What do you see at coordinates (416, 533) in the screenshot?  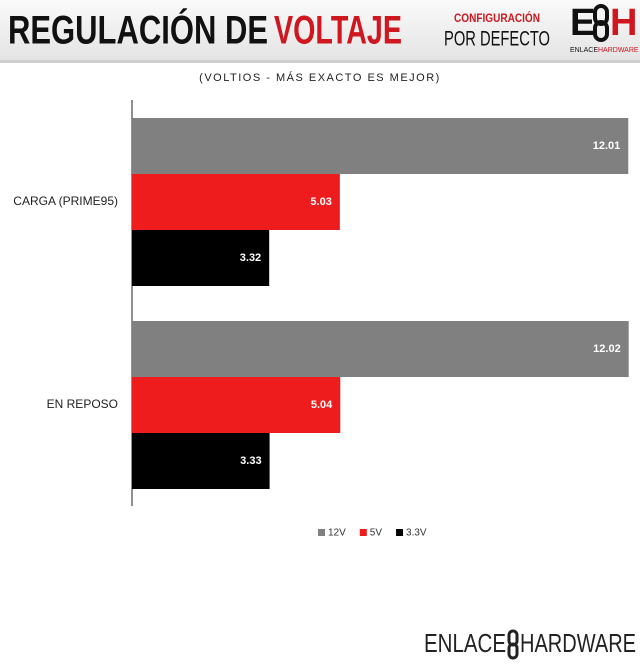 I see `legend-label: 3.3V` at bounding box center [416, 533].